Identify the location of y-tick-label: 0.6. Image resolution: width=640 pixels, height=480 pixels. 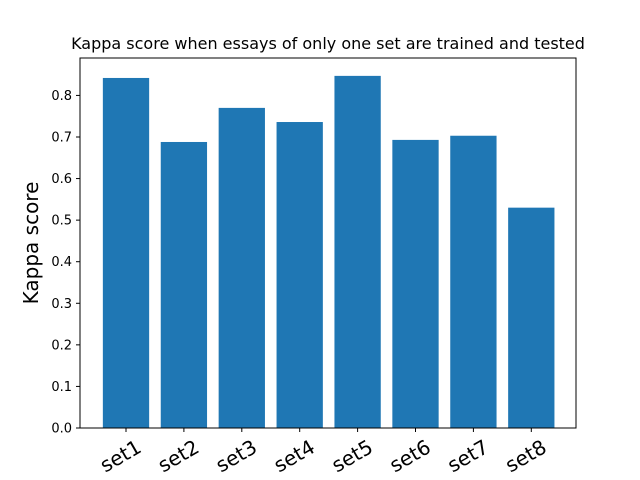
(61, 179).